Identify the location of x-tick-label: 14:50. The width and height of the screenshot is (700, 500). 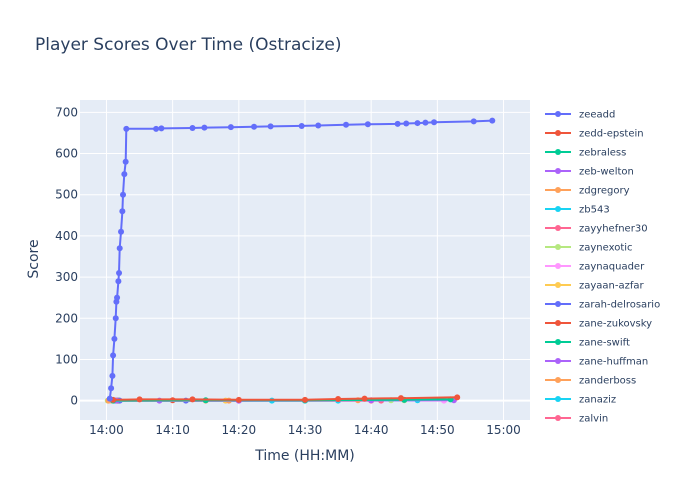
(437, 430).